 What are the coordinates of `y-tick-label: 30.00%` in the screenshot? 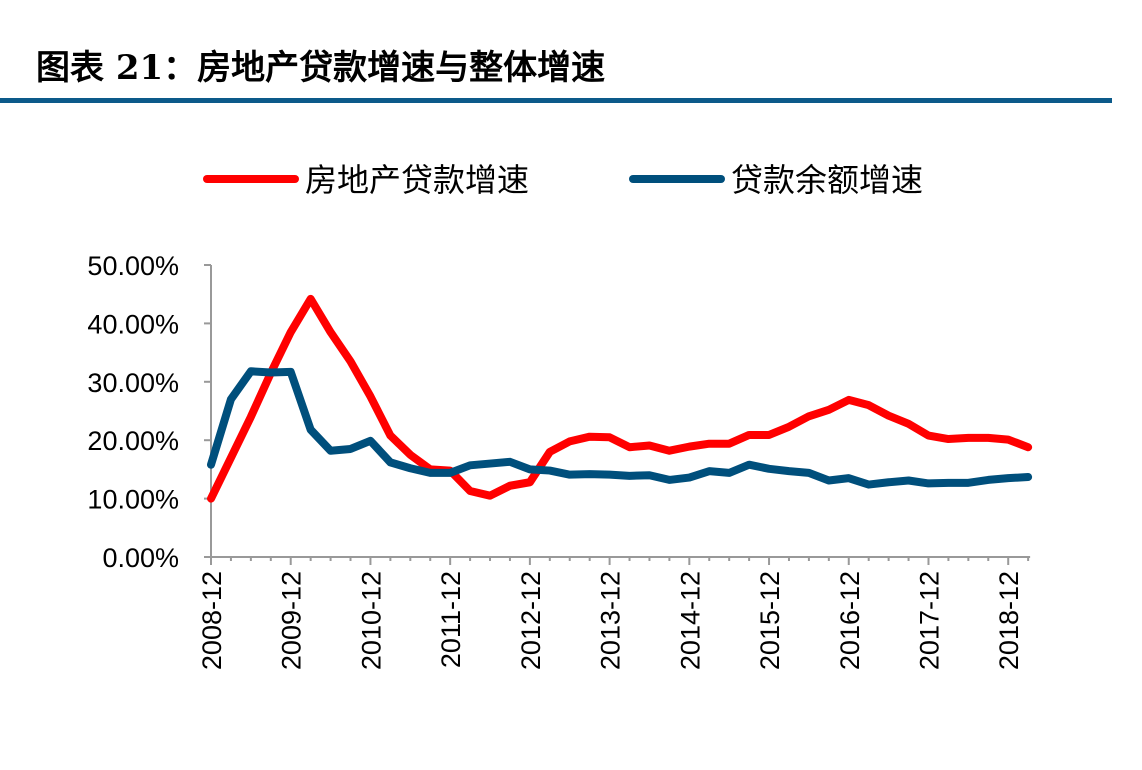 It's located at (133, 383).